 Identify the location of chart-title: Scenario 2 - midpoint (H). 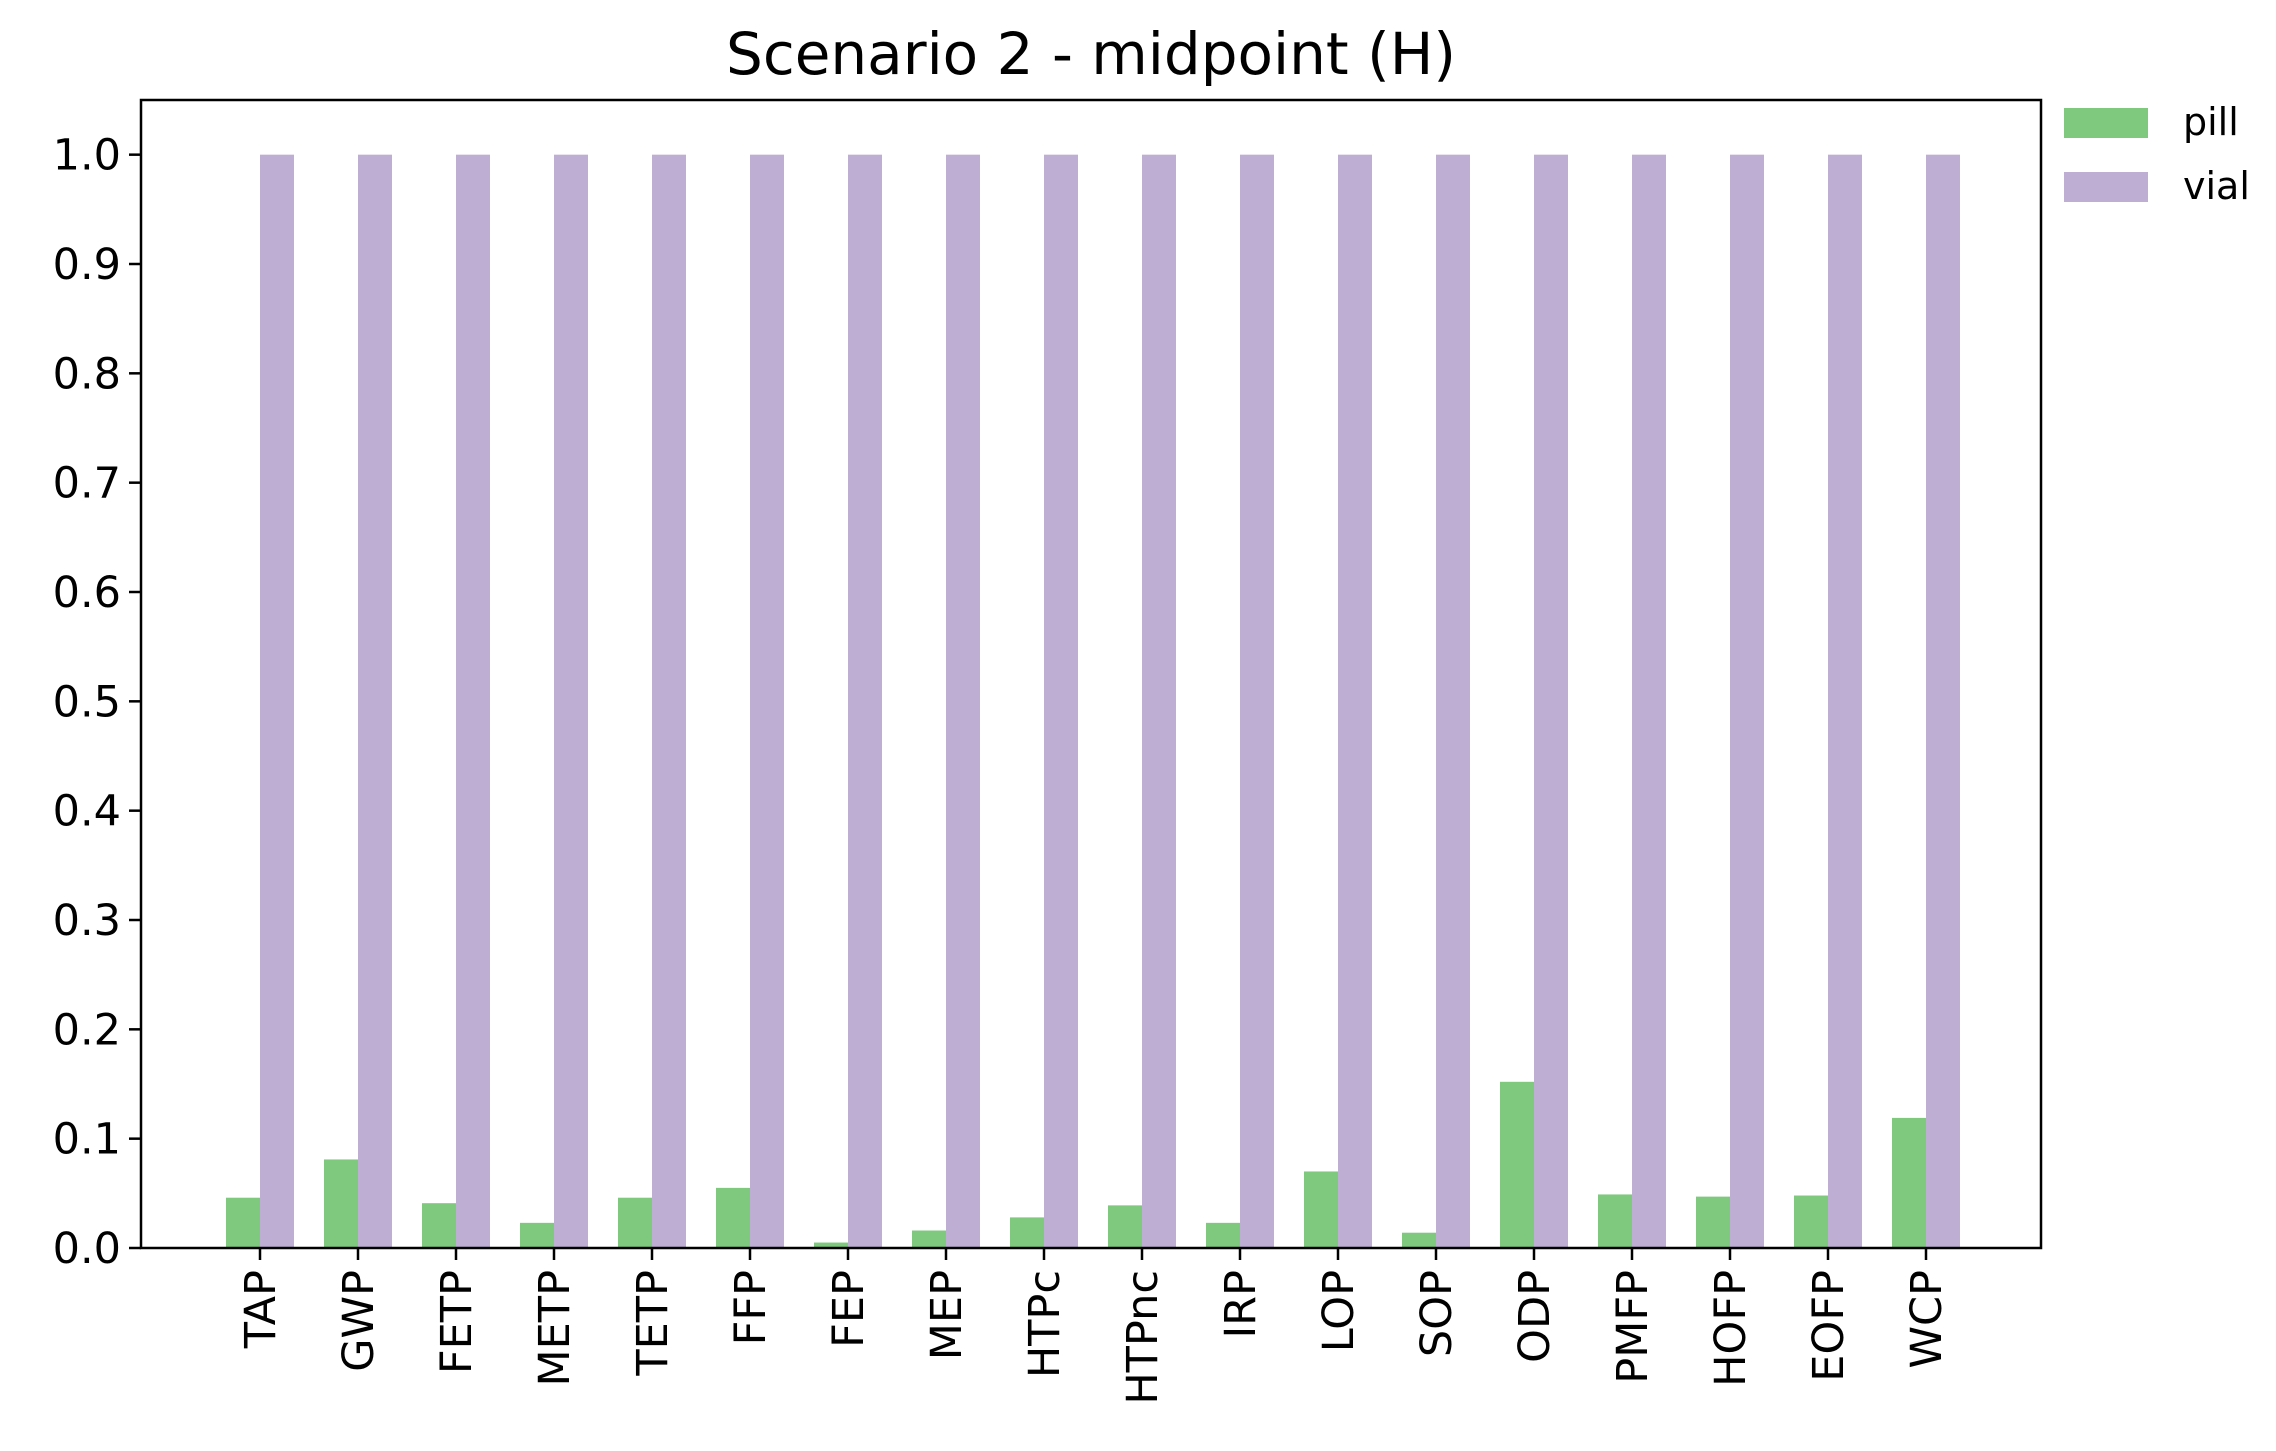
(1091, 54).